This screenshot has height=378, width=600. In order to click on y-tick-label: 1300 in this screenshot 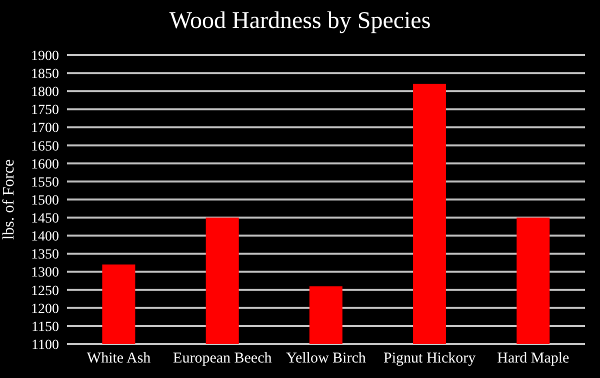, I will do `click(45, 273)`.